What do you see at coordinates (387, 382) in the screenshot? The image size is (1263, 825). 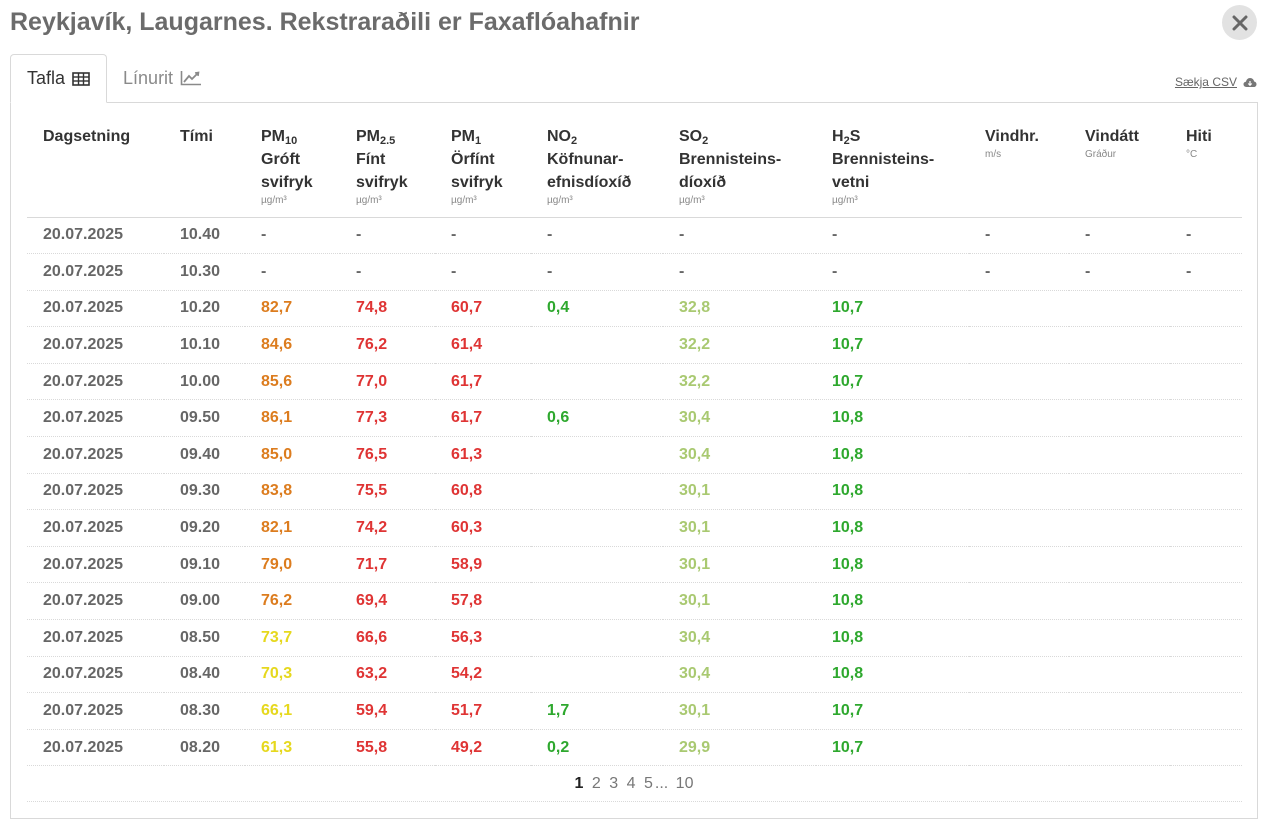 I see `cell-pm25: 77,0` at bounding box center [387, 382].